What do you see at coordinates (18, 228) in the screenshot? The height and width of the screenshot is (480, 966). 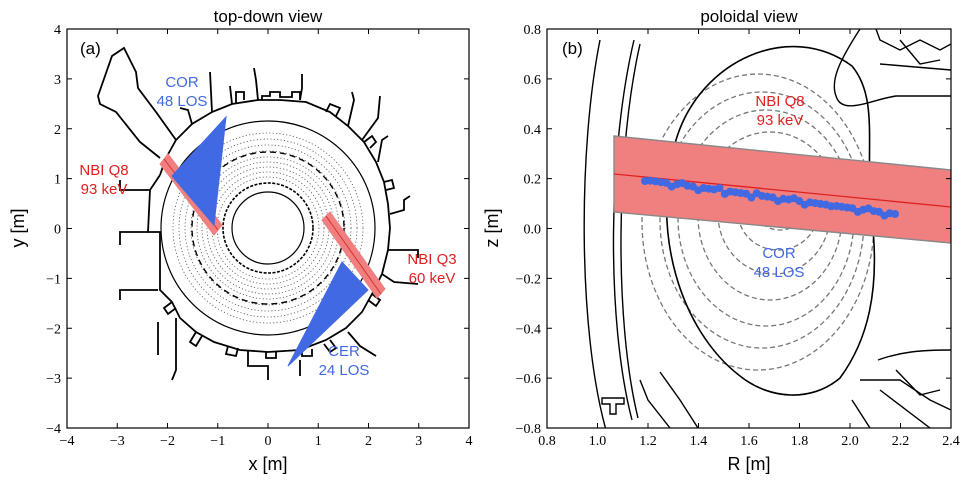 I see `panel-a-ylabel: y [m]` at bounding box center [18, 228].